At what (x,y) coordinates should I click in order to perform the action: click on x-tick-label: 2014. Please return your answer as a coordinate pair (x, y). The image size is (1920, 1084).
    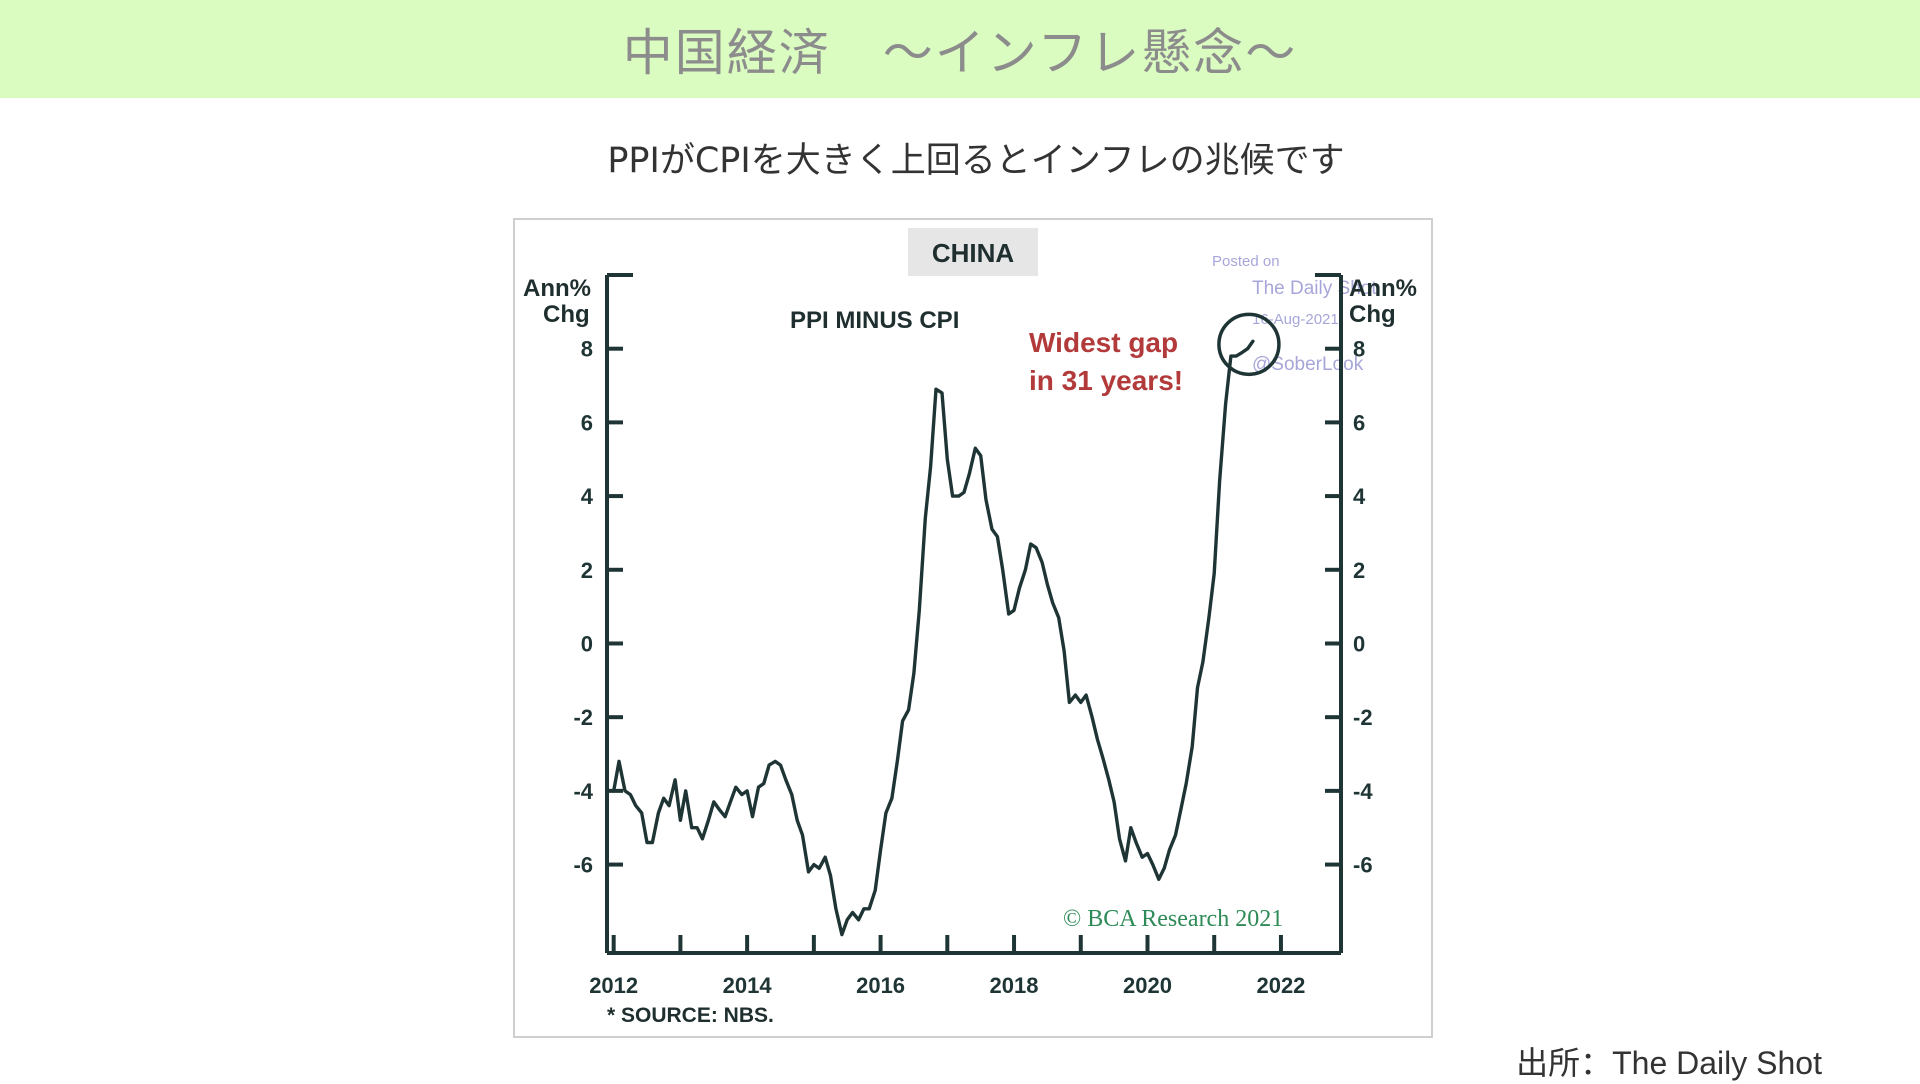
    Looking at the image, I should click on (748, 985).